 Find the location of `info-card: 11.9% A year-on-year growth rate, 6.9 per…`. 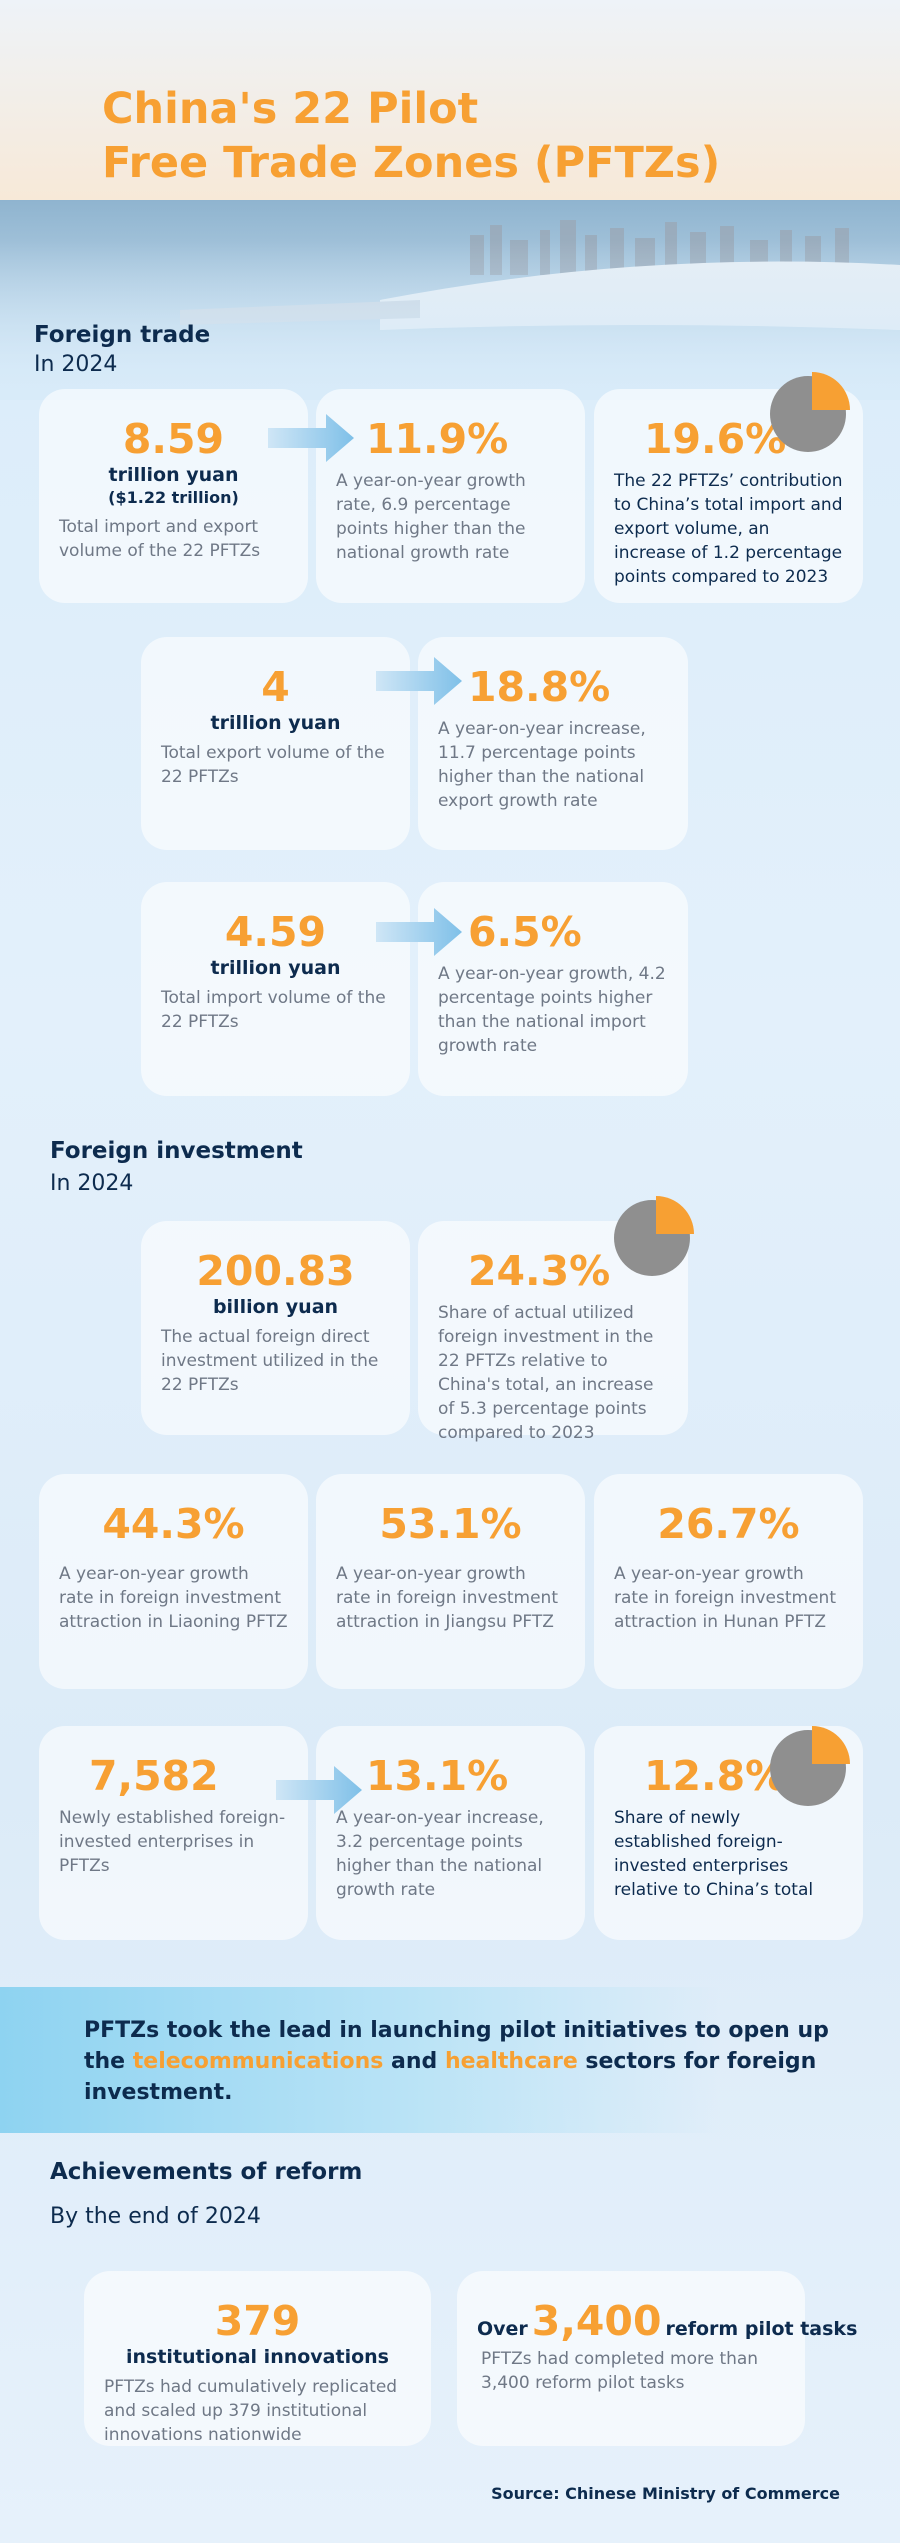

info-card: 11.9% A year-on-year growth rate, 6.9 per… is located at coordinates (450, 496).